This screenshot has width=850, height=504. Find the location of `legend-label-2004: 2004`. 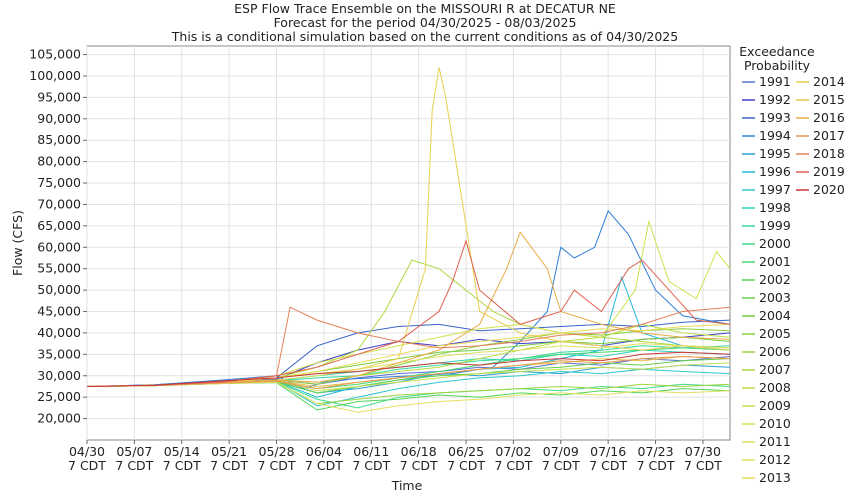

legend-label-2004: 2004 is located at coordinates (775, 315).